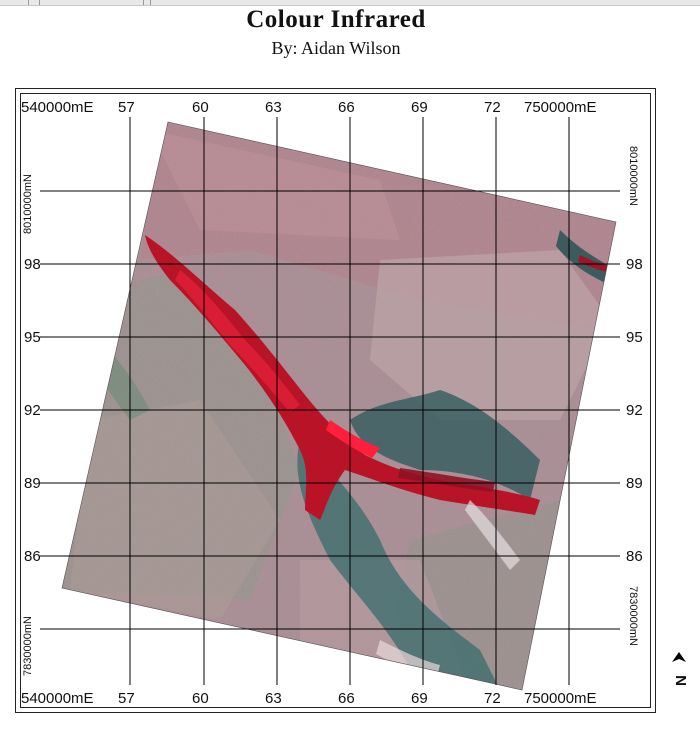  What do you see at coordinates (346, 698) in the screenshot?
I see `x-label-bottom-66: 66` at bounding box center [346, 698].